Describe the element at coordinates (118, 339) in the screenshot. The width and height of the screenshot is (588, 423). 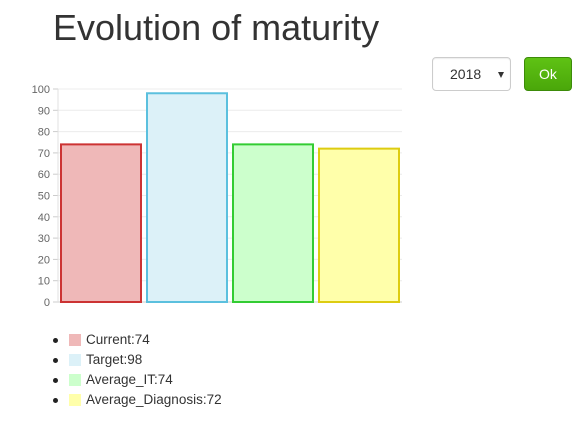
I see `legend-label-current: Current:74` at that location.